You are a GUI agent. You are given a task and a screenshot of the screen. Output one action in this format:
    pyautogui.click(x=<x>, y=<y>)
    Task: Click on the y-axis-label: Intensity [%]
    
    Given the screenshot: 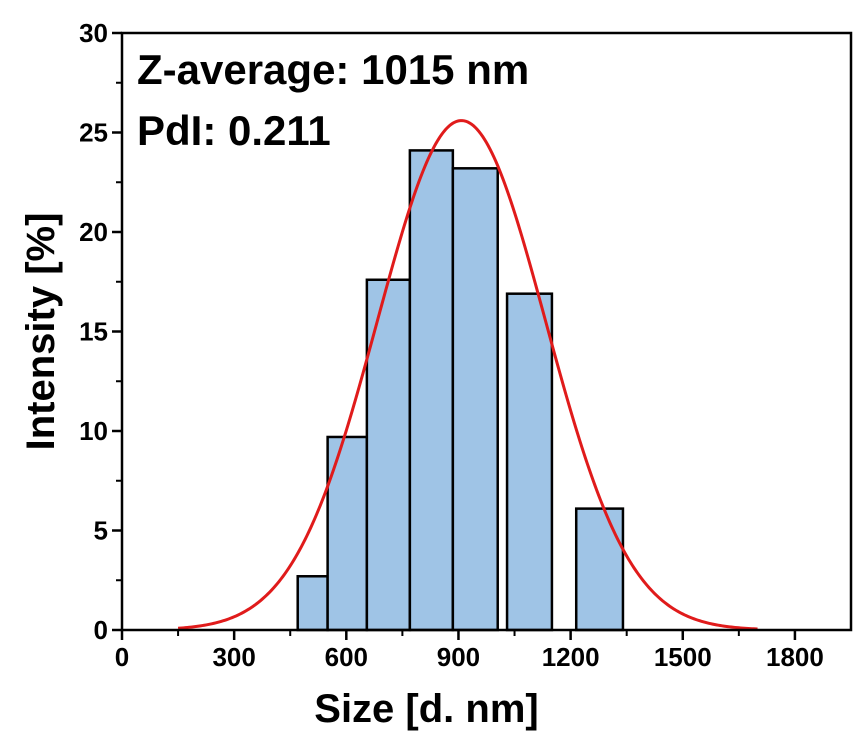 What is the action you would take?
    pyautogui.click(x=41, y=332)
    